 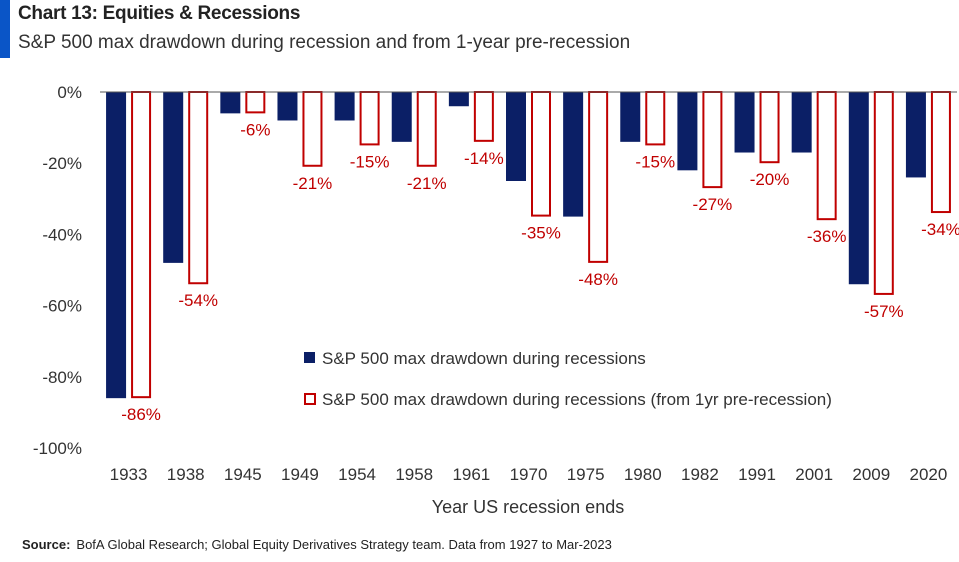 I want to click on chart-title: Chart 13: Equities & Recessions, so click(x=159, y=13).